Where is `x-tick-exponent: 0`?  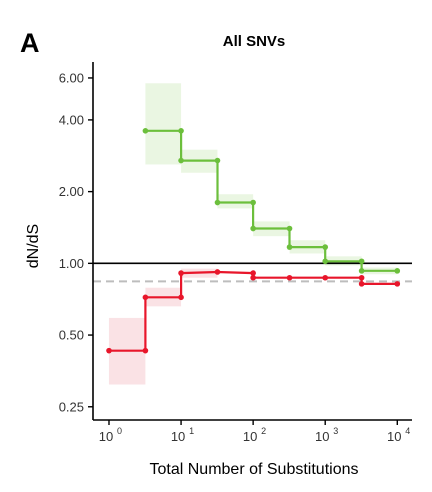 x-tick-exponent: 0 is located at coordinates (119, 431).